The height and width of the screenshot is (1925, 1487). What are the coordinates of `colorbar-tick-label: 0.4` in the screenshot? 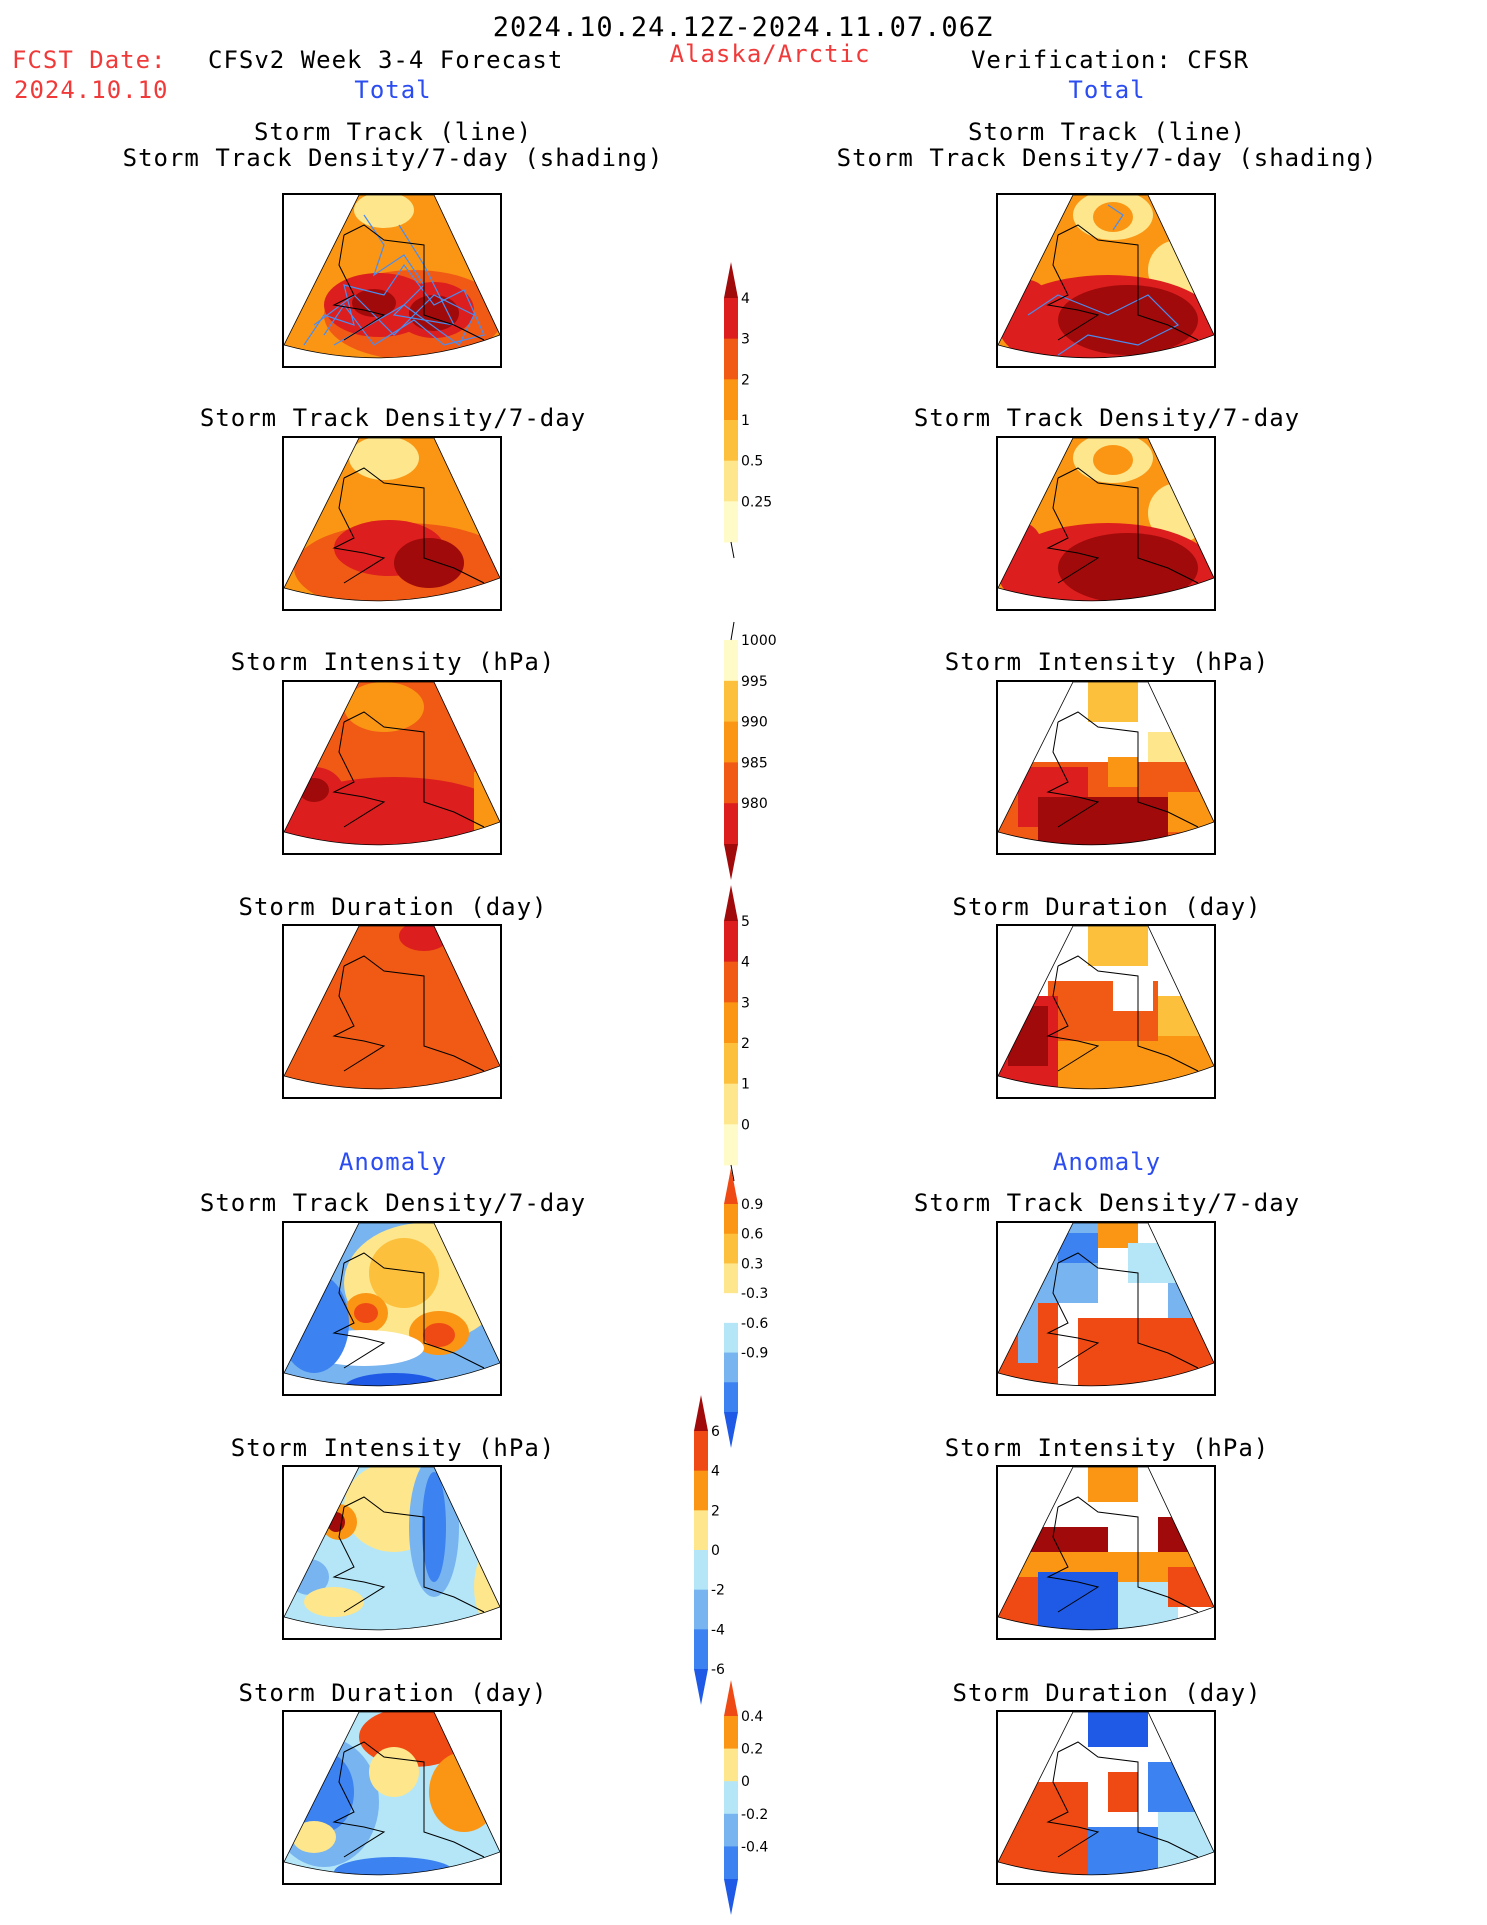 It's located at (752, 1717).